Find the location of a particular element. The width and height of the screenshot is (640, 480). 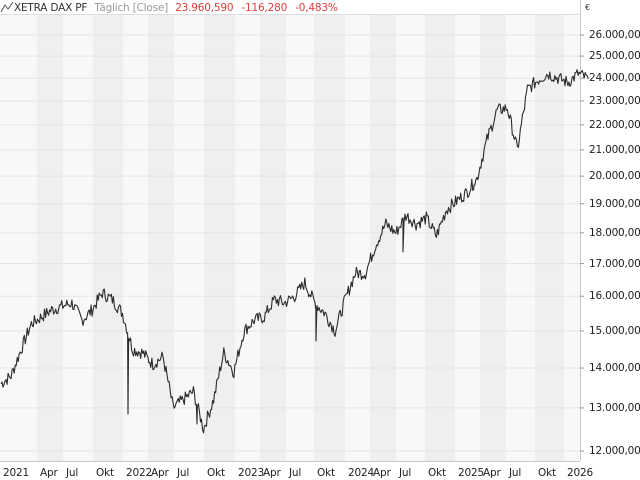

y-axis-label: 16.000,000 is located at coordinates (614, 296).